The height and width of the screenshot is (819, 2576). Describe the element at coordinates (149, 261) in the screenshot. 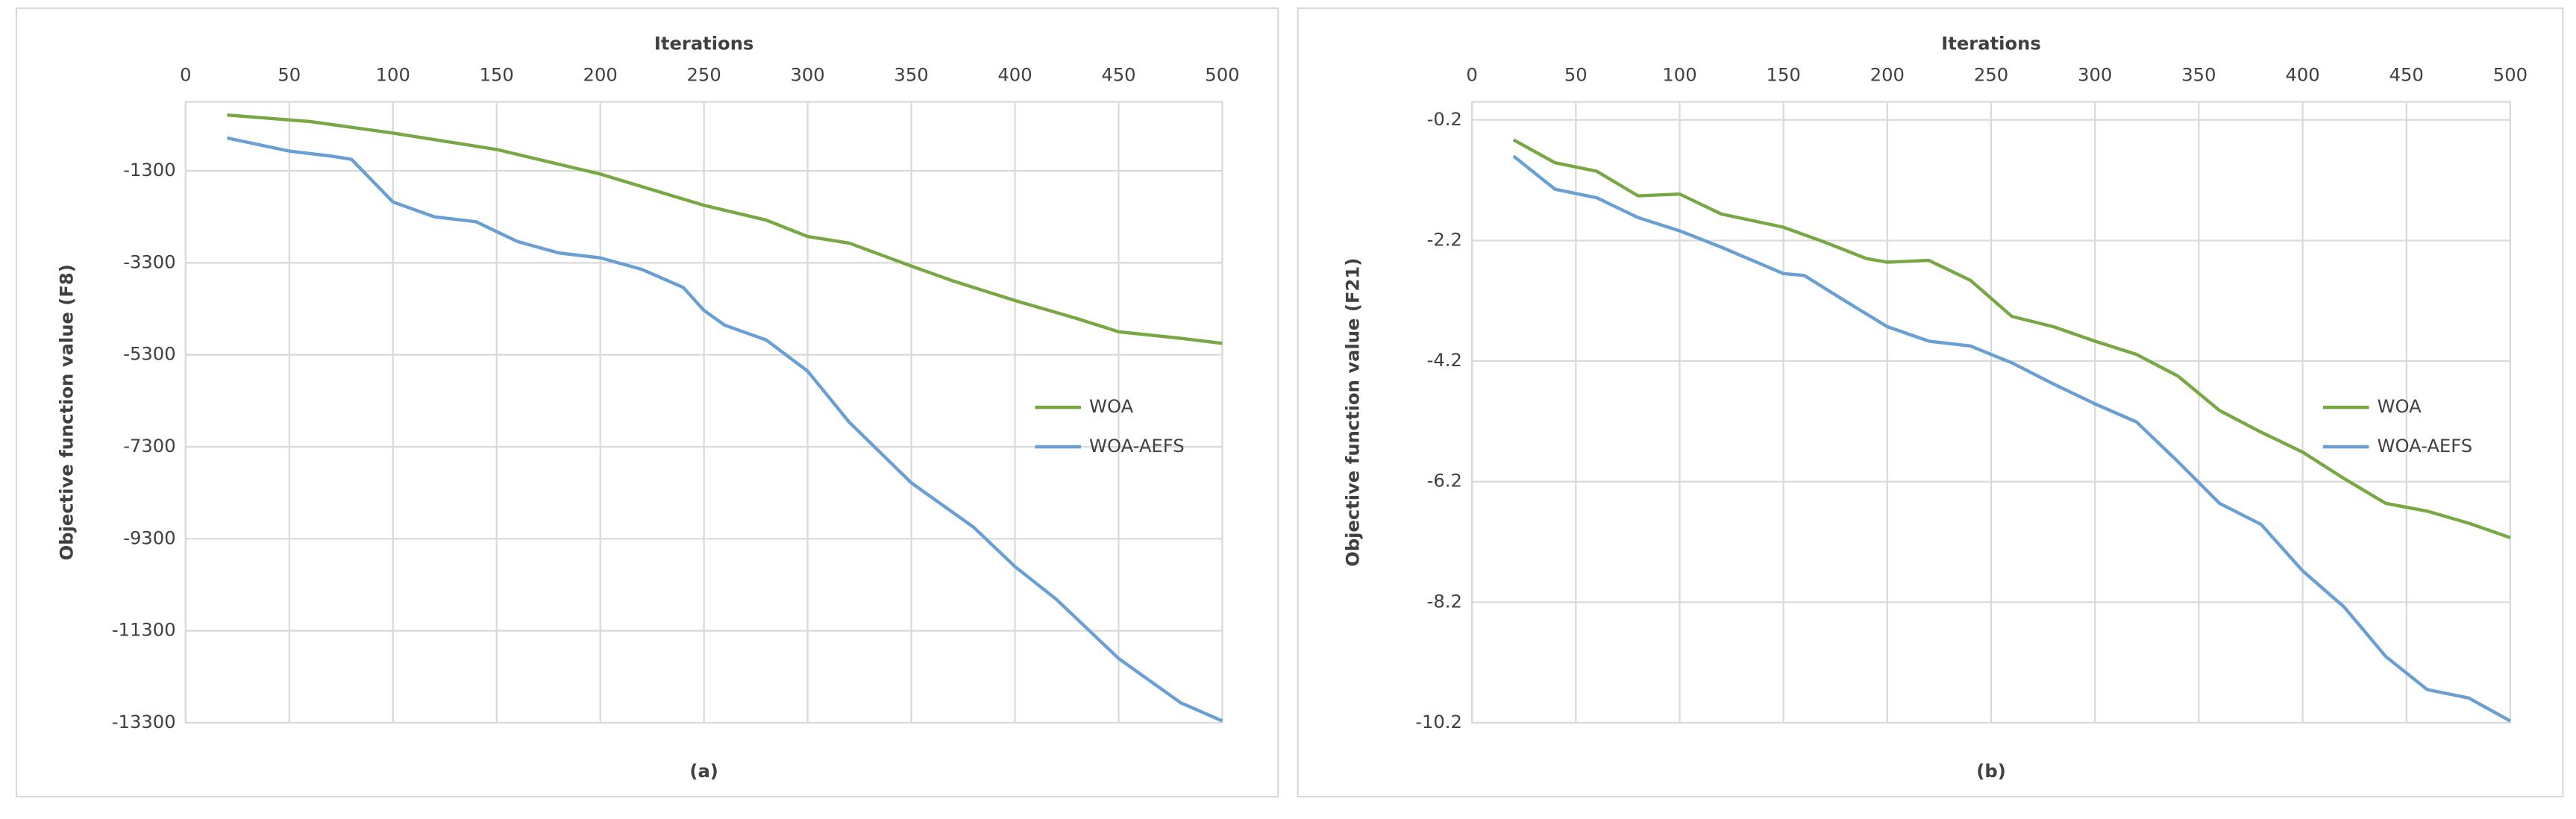

I see `y-tick-label: -3300` at that location.